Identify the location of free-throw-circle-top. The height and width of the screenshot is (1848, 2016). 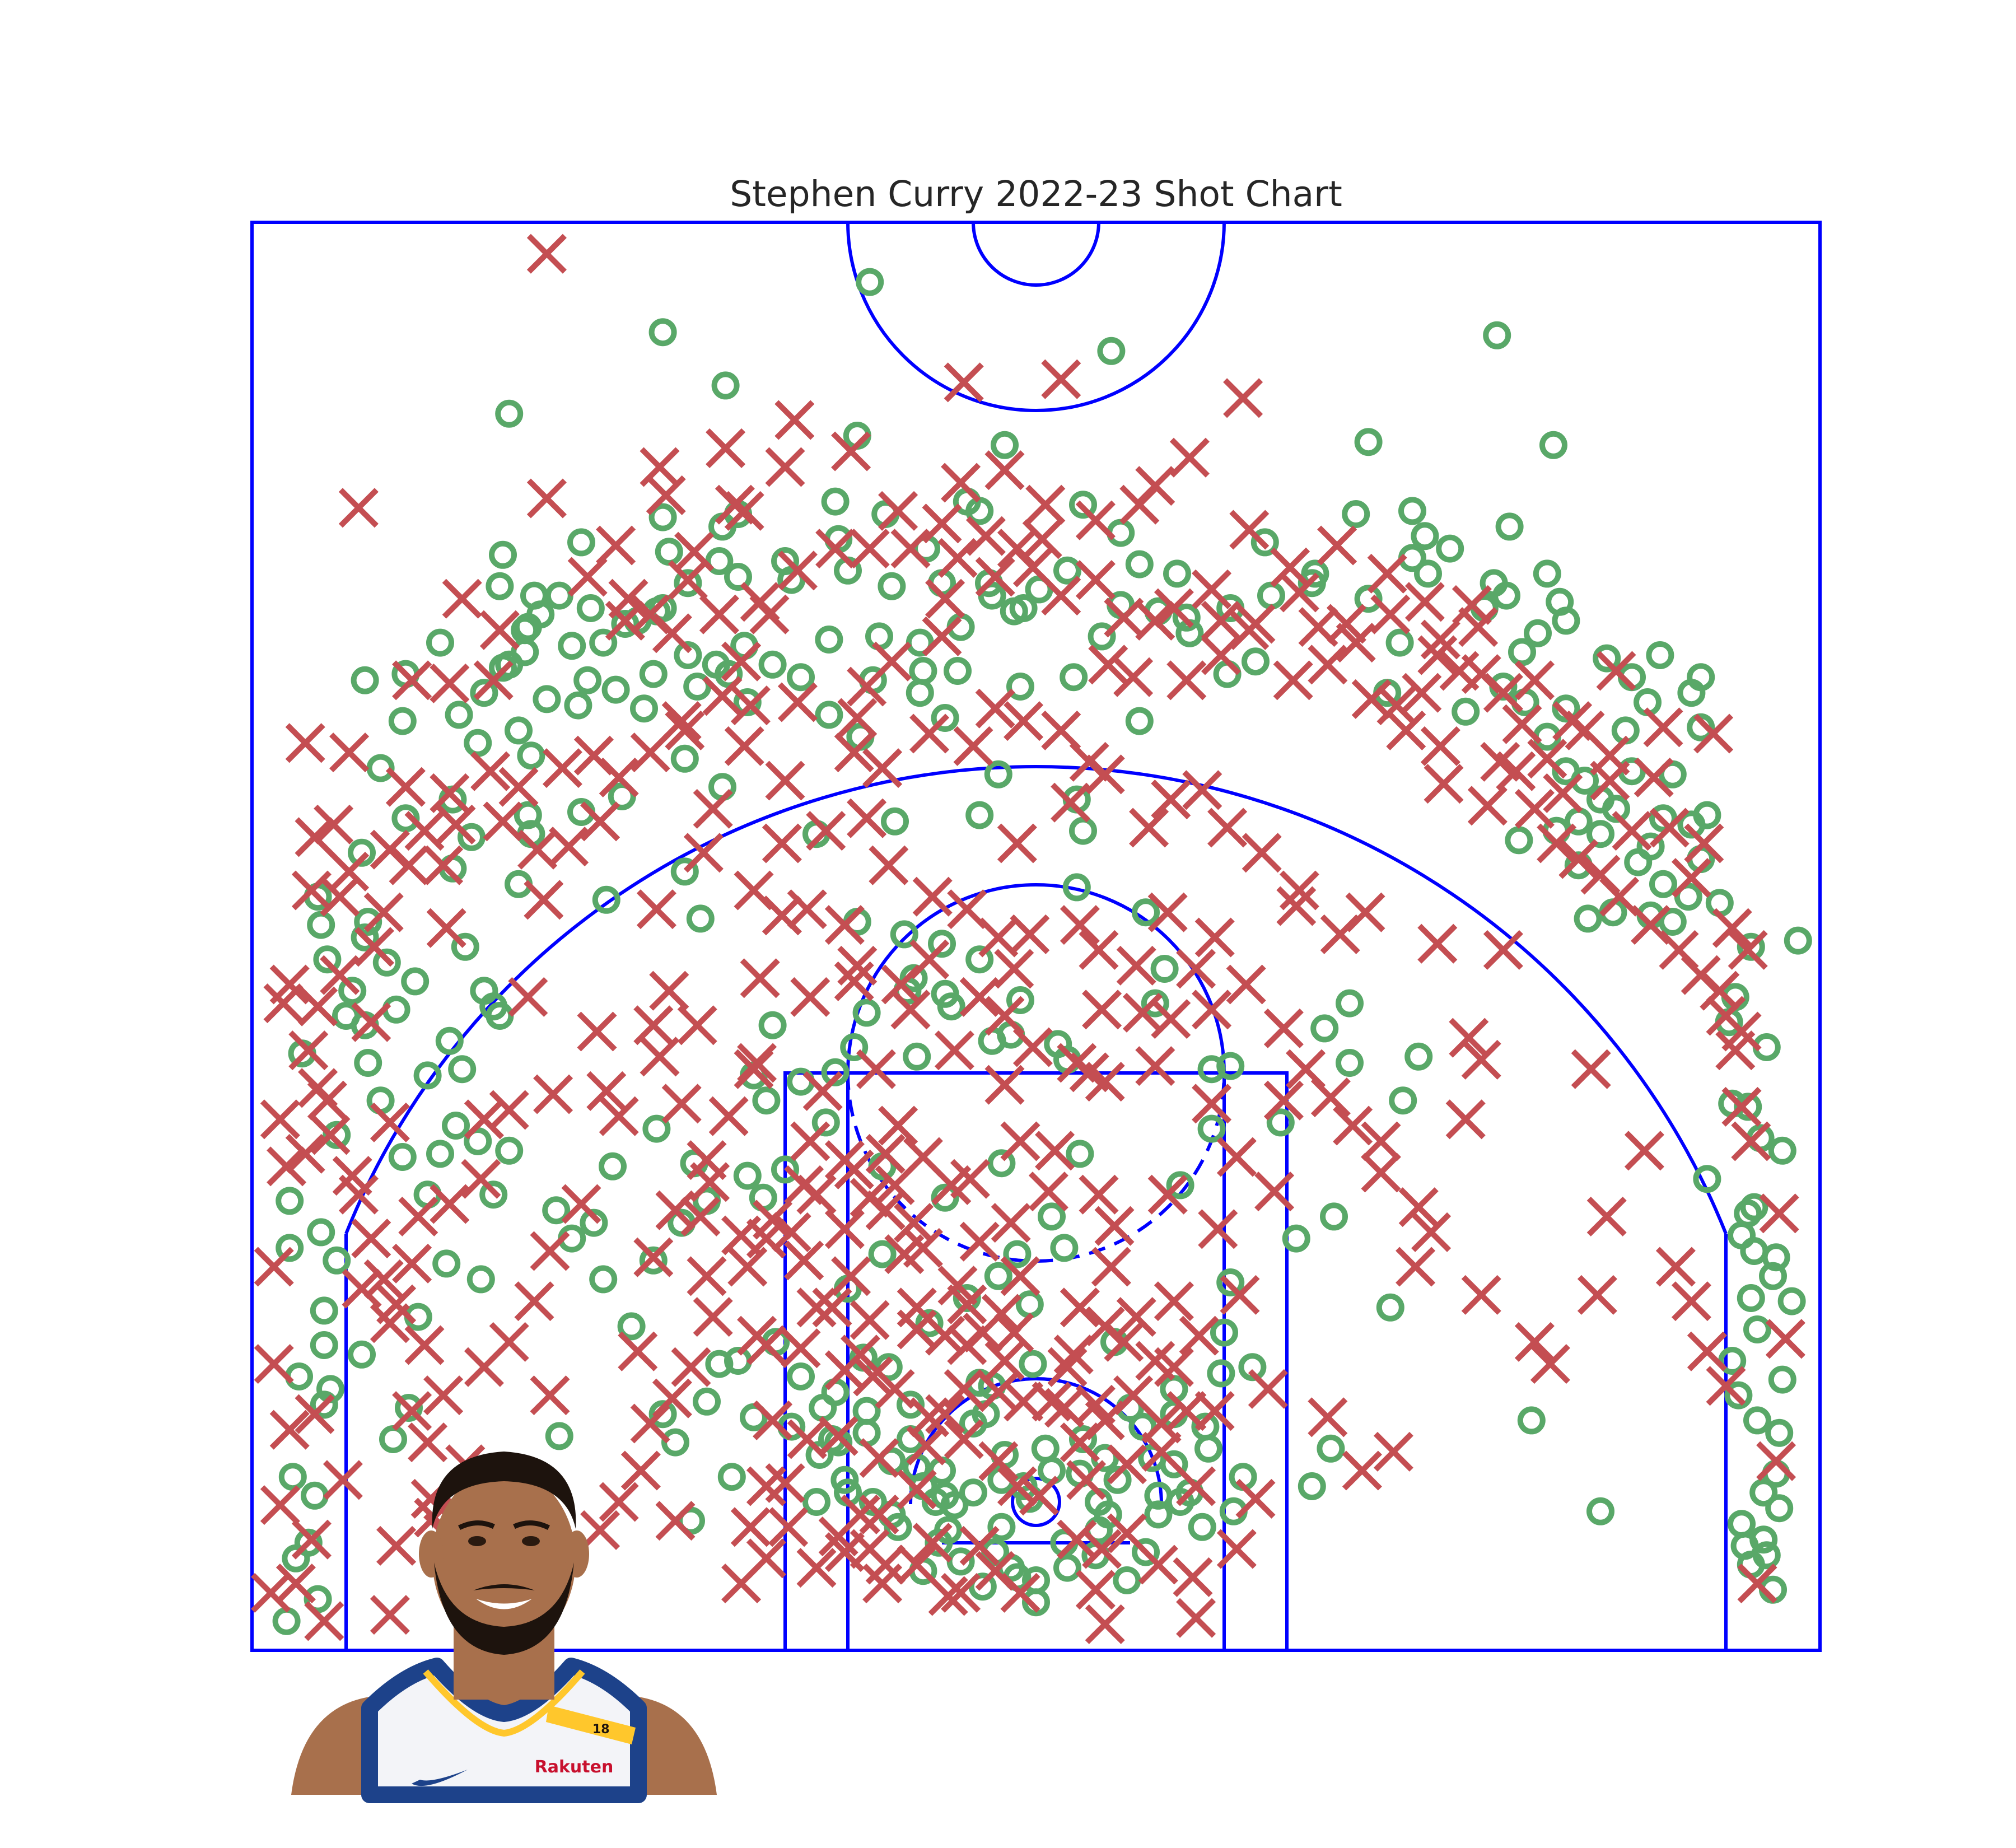
(1036, 979).